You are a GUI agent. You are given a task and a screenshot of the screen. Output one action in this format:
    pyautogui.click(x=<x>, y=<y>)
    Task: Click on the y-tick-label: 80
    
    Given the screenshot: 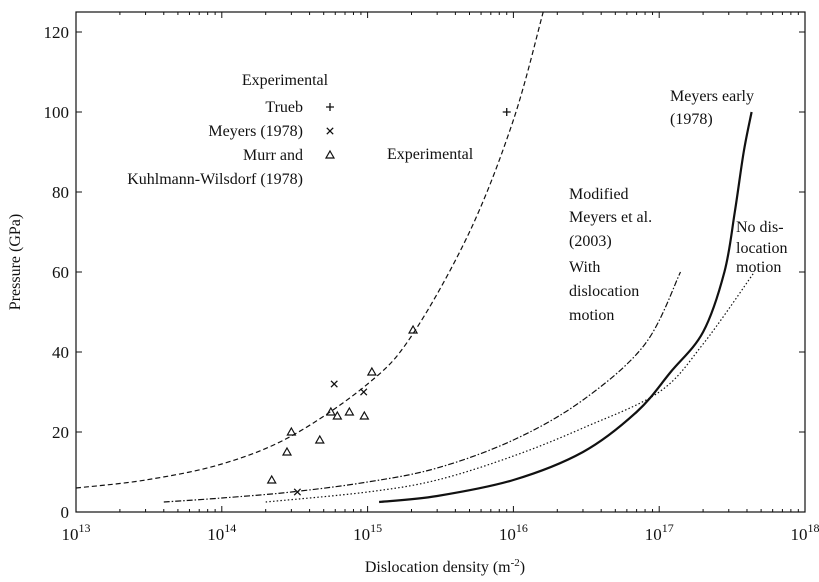 What is the action you would take?
    pyautogui.click(x=60, y=192)
    